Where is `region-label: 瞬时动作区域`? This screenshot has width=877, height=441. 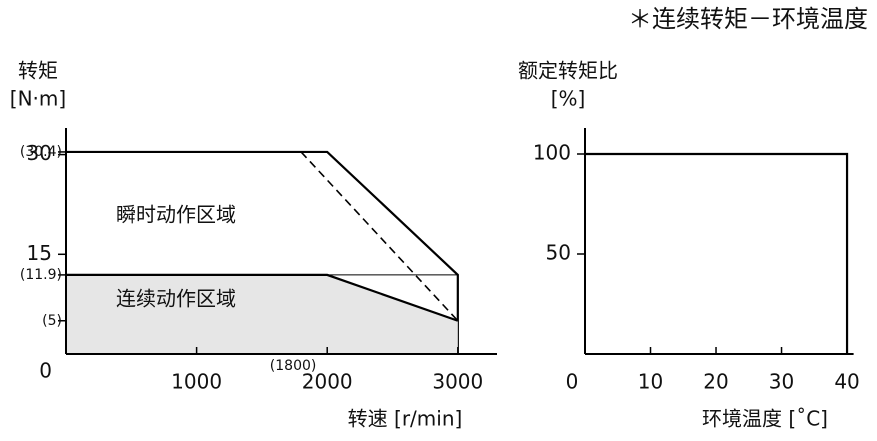
region-label: 瞬时动作区域 is located at coordinates (176, 215).